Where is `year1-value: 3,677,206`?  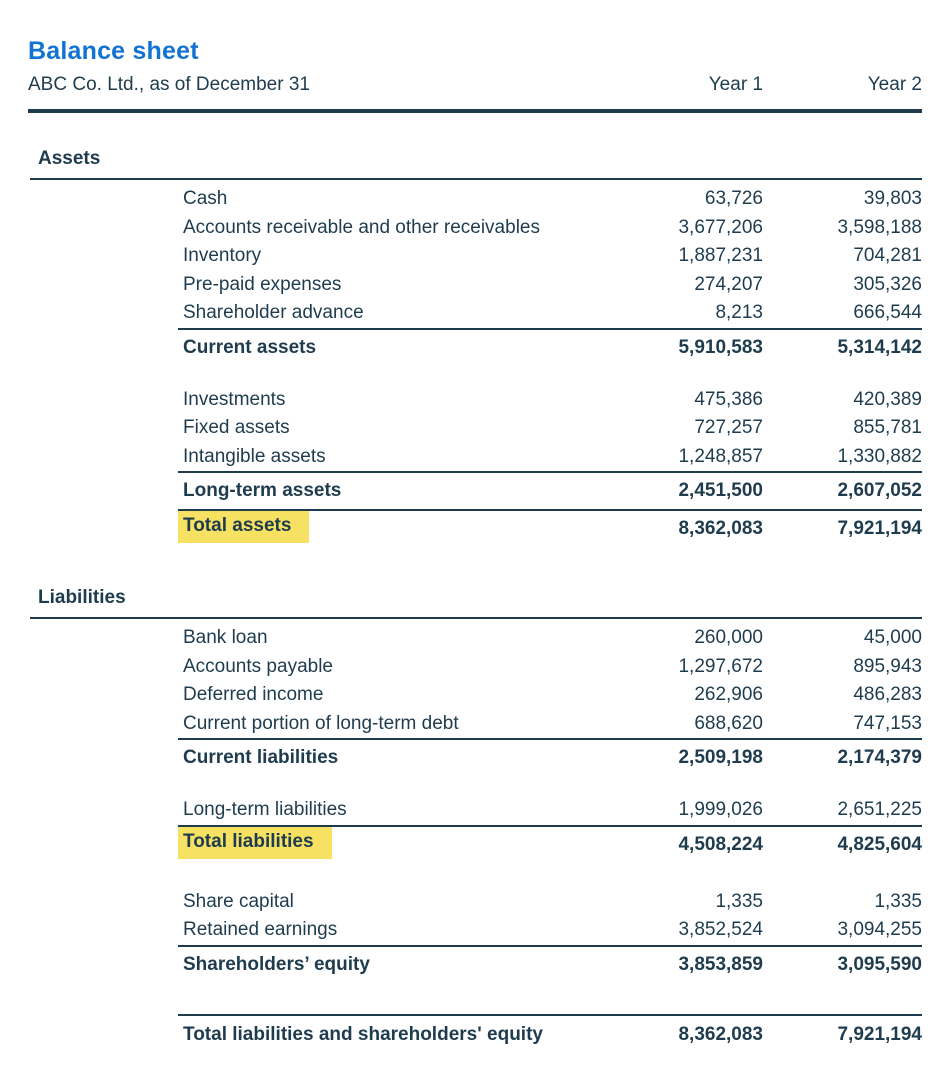
year1-value: 3,677,206 is located at coordinates (720, 227).